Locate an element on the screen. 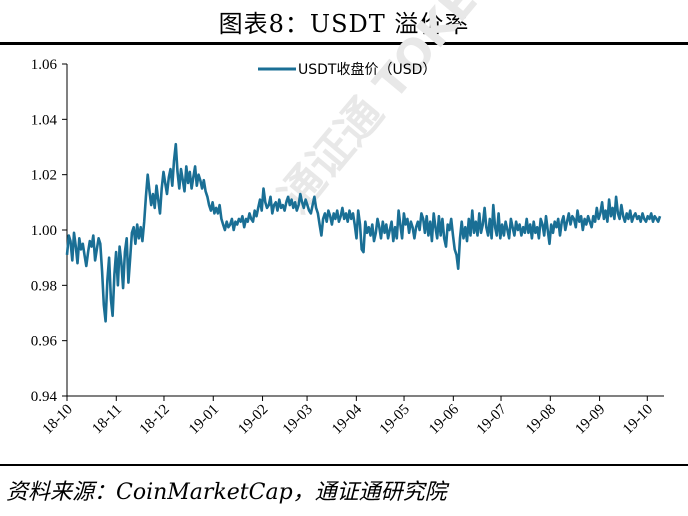 The image size is (688, 516). y-tick-label: 1.06 is located at coordinates (44, 65).